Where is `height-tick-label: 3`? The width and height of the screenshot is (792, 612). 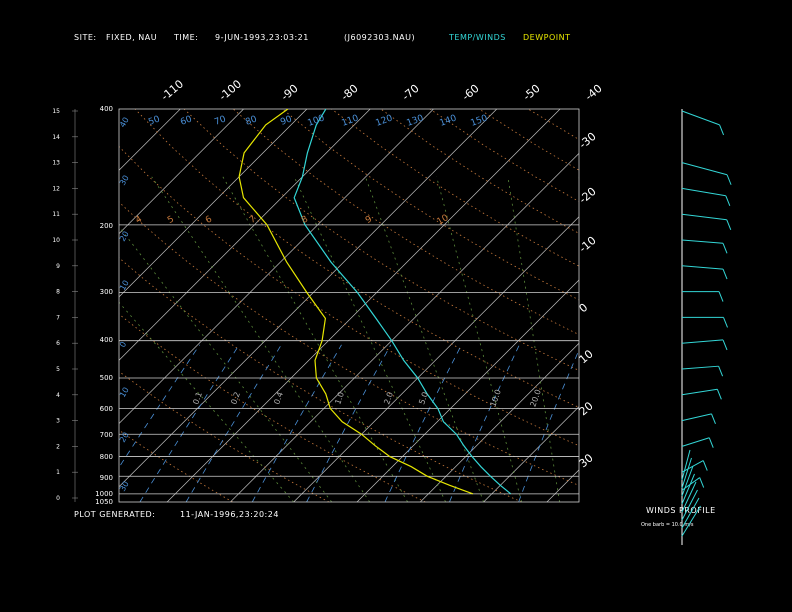 height-tick-label: 3 is located at coordinates (58, 421).